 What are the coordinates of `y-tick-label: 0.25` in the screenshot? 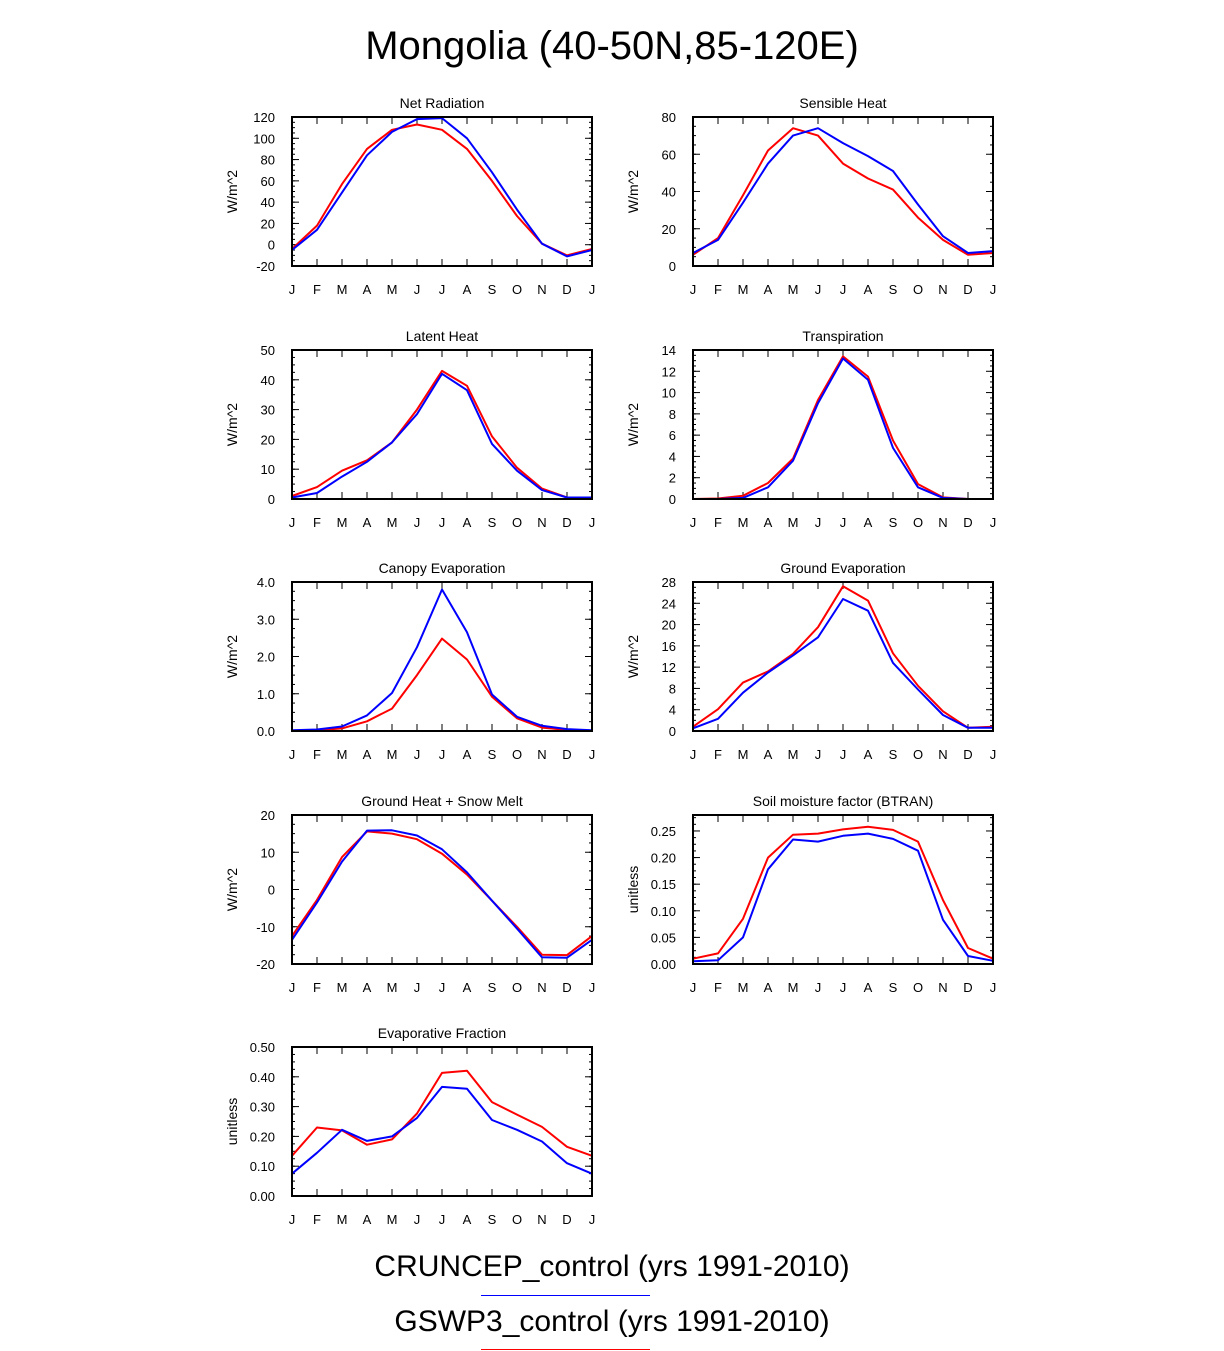 It's located at (663, 831).